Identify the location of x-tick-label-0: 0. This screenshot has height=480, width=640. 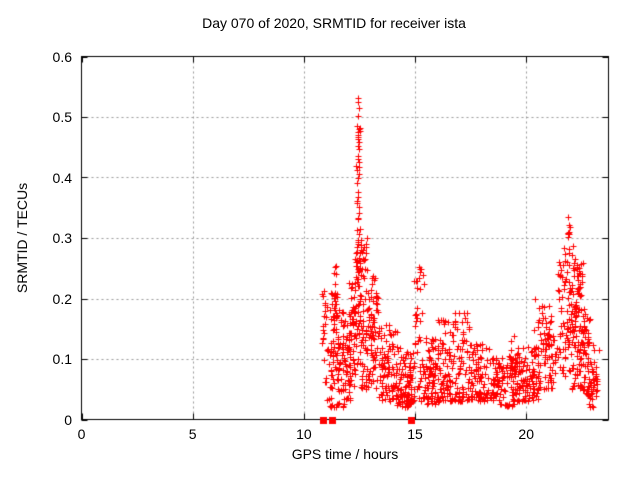
(81, 434).